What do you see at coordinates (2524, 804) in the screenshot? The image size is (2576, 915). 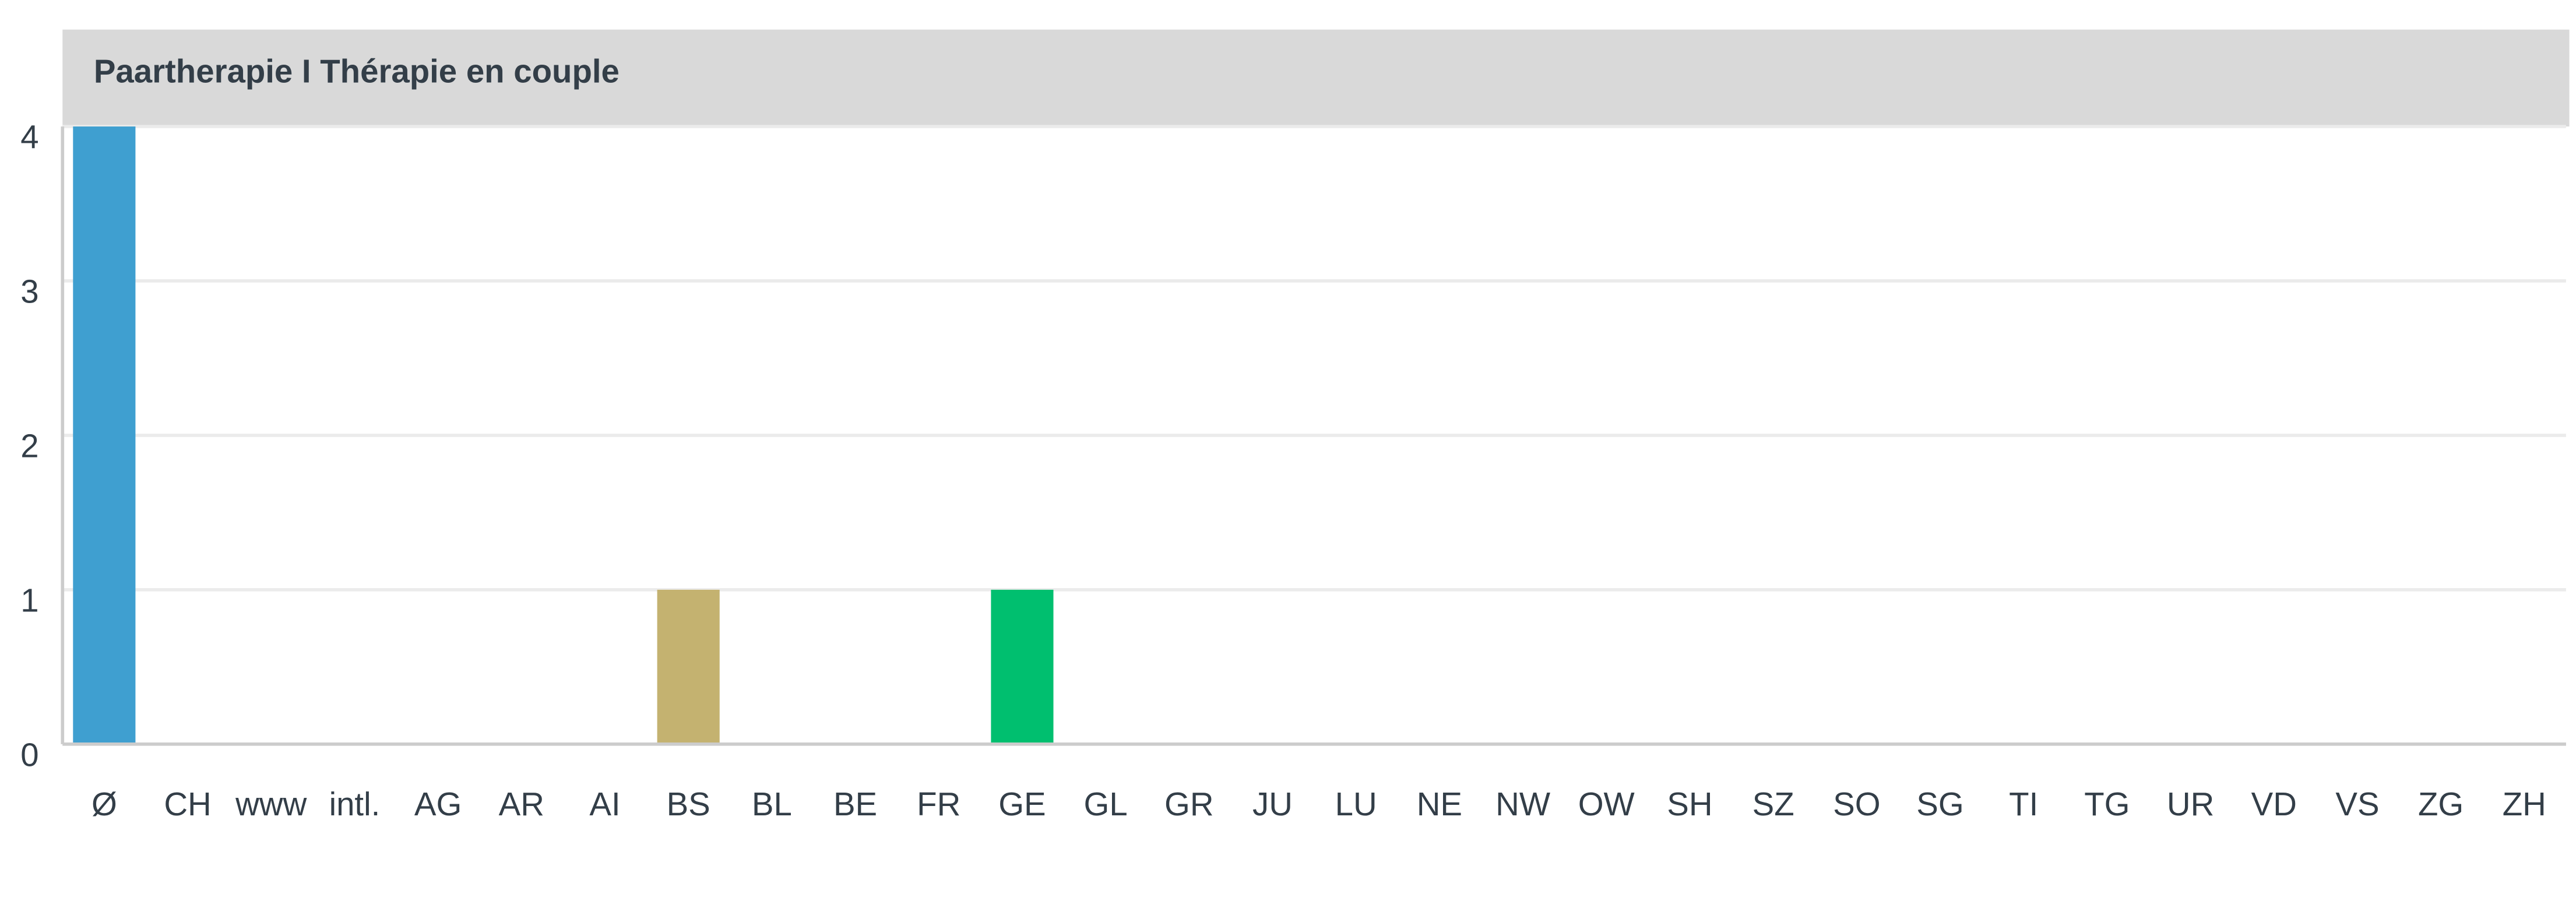 I see `x-tick-label: ZH` at bounding box center [2524, 804].